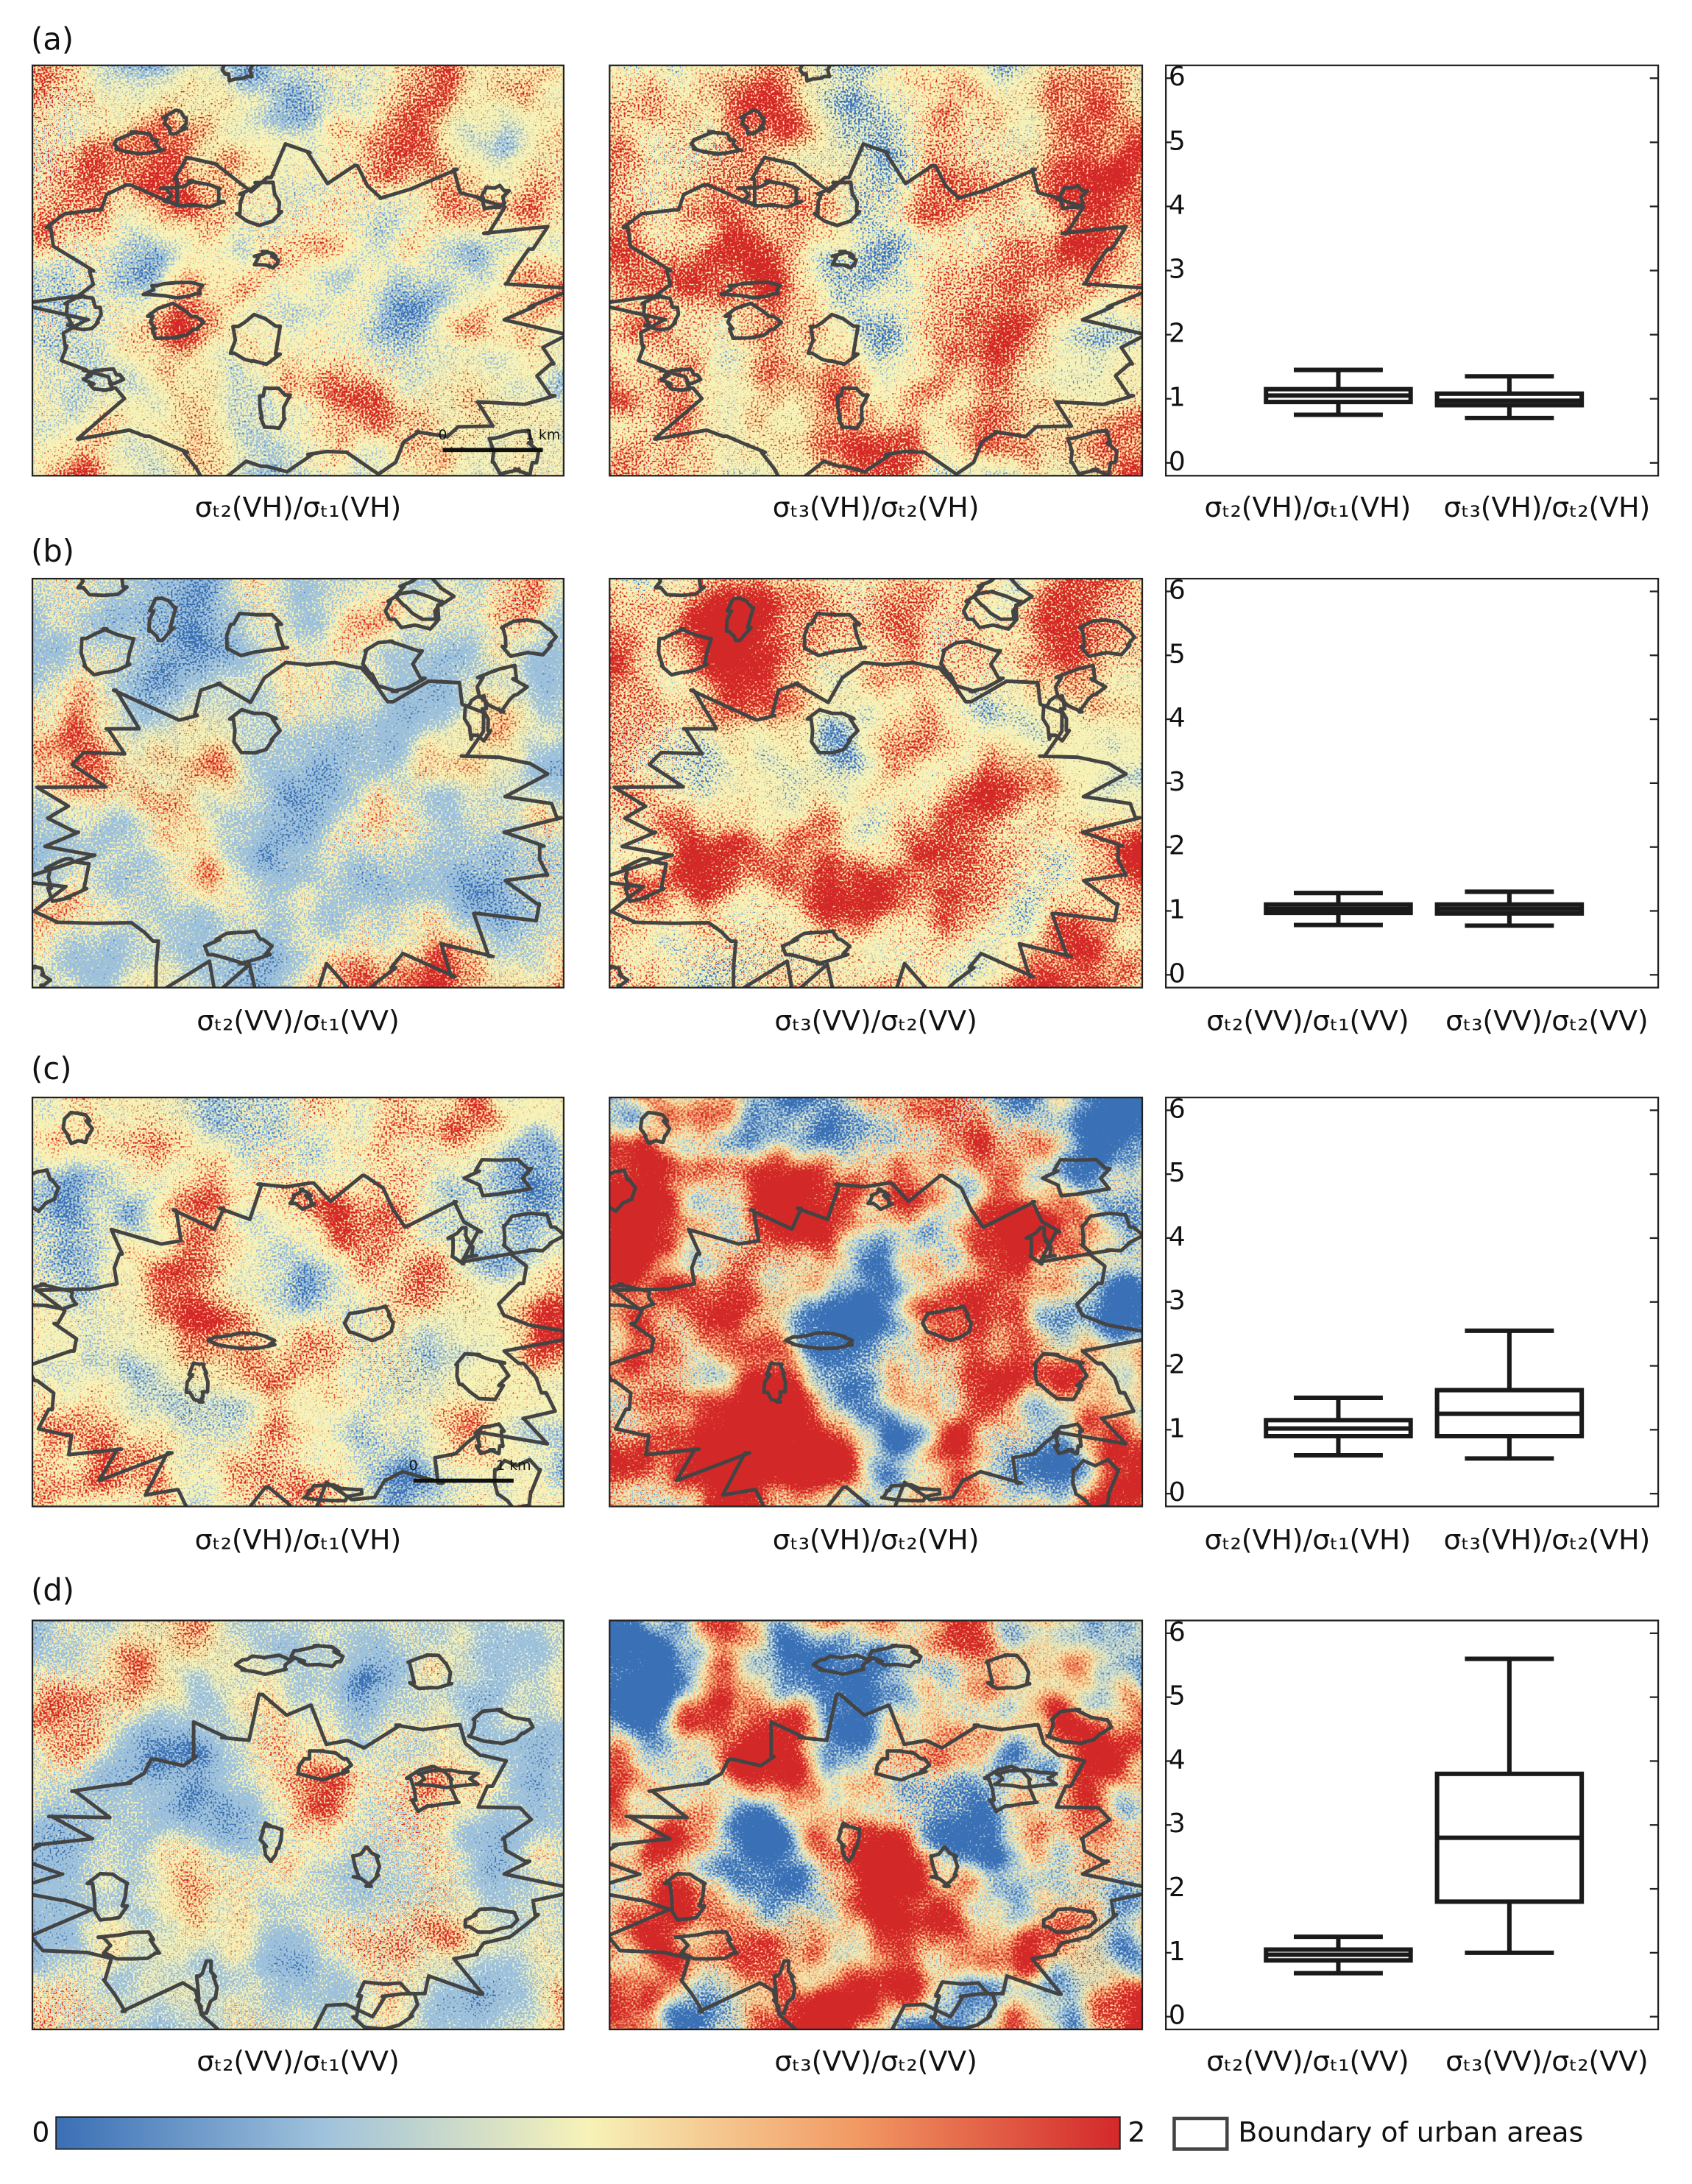 The height and width of the screenshot is (2184, 1692). I want to click on colorbar-label: 0, so click(40, 2132).